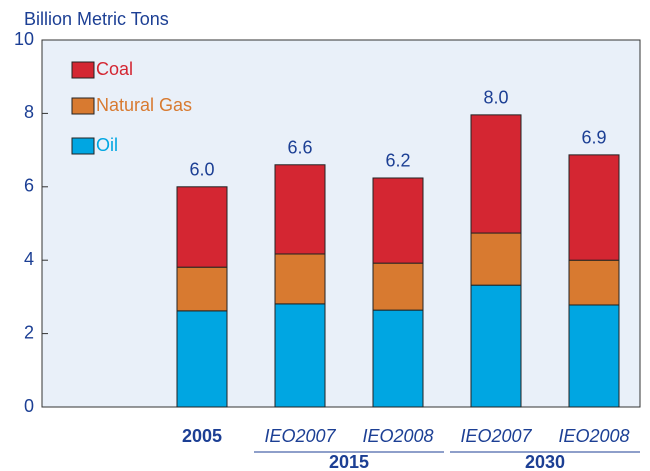 This screenshot has width=650, height=471. Describe the element at coordinates (114, 69) in the screenshot. I see `legend-label: Coal` at that location.